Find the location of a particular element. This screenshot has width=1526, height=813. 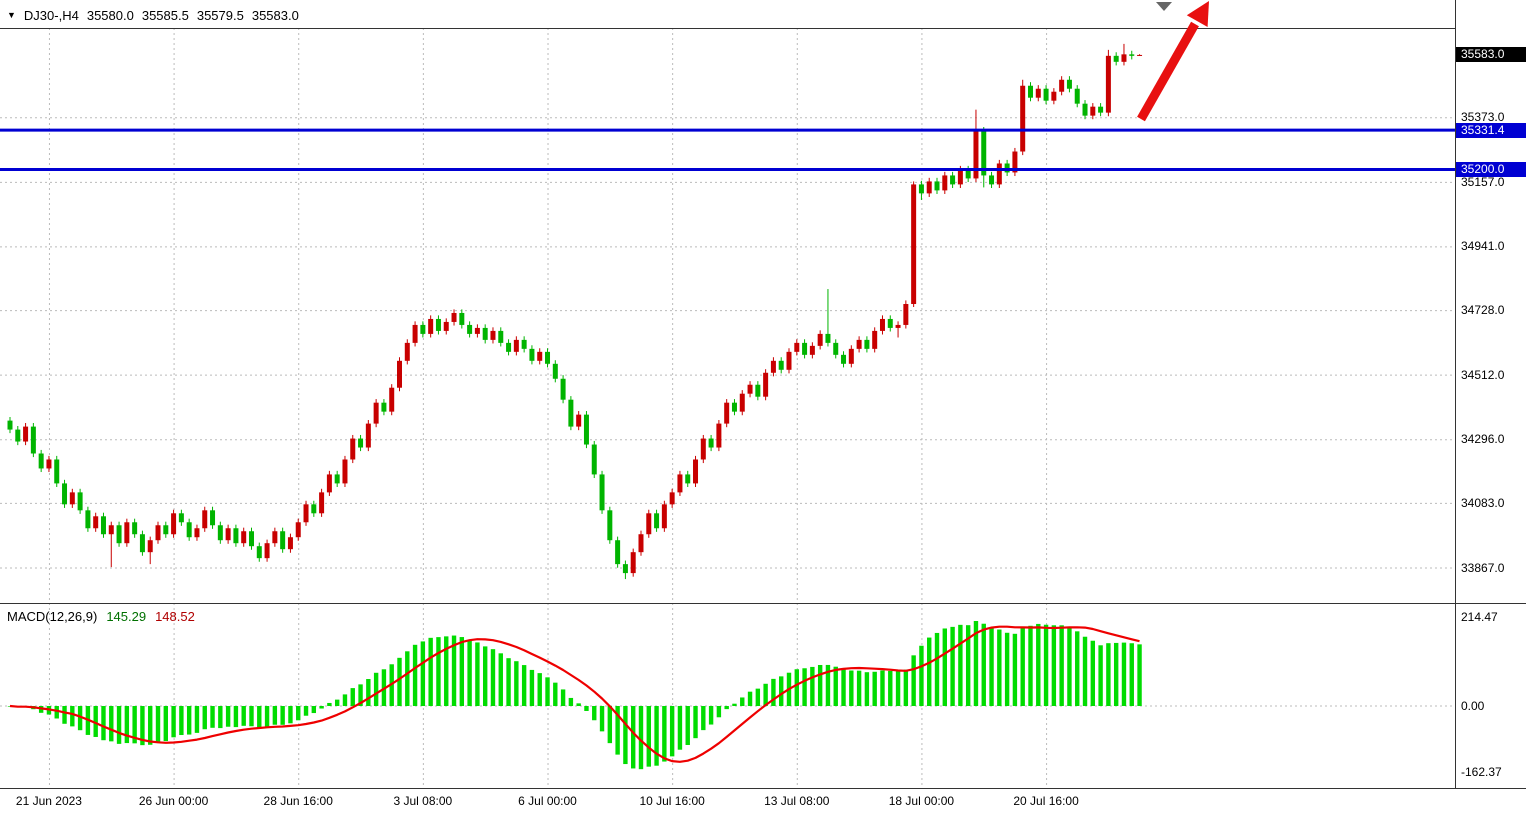

time-axis-label: 6 Jul 00:00 is located at coordinates (547, 801).